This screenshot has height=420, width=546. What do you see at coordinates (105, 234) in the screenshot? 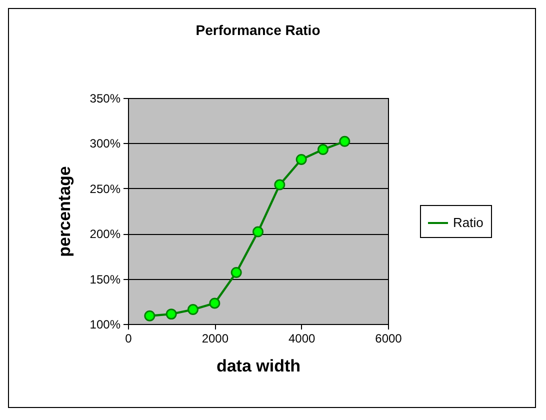
I see `y-tick-label: 200%` at bounding box center [105, 234].